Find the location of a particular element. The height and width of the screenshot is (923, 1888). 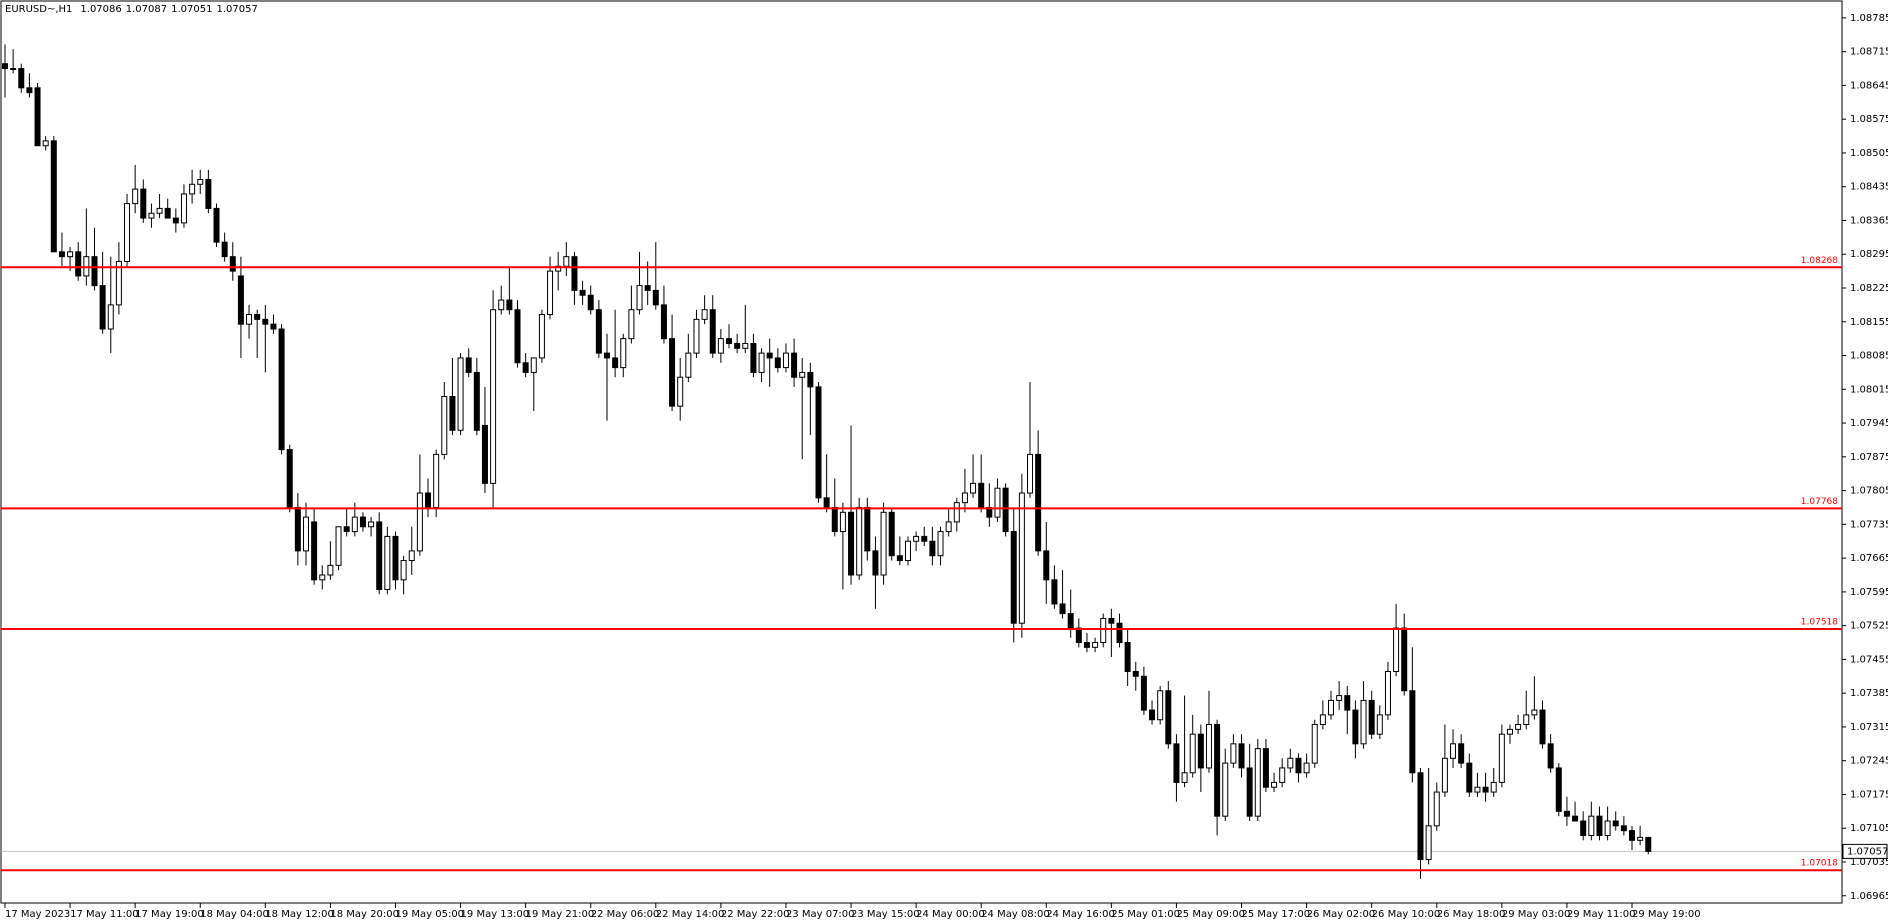

y-tick-label: 1.08015 is located at coordinates (1869, 389).